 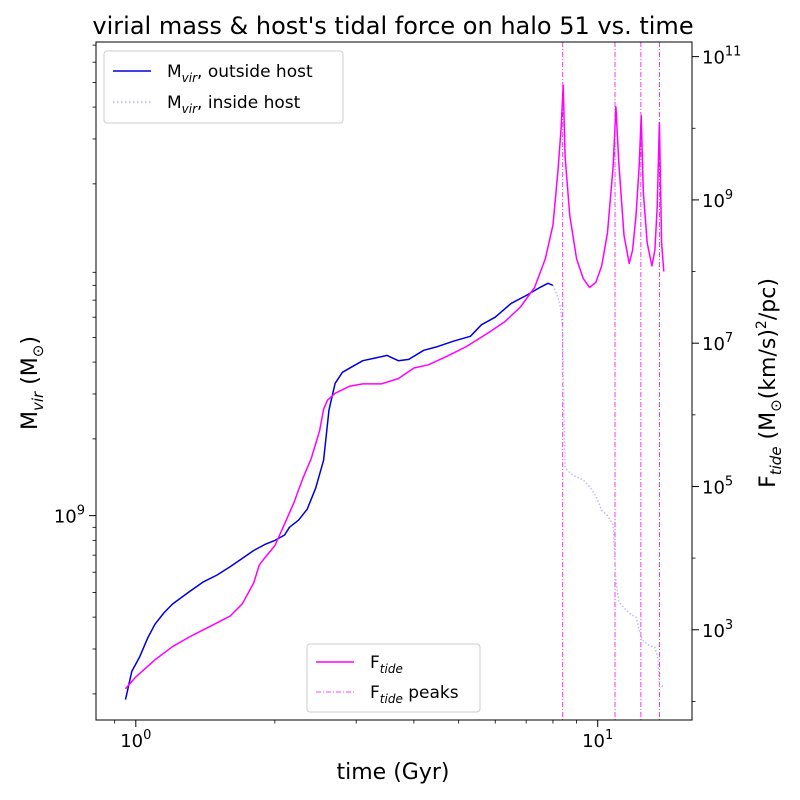 I want to click on legend-mvir-outside-base: M, so click(x=174, y=72).